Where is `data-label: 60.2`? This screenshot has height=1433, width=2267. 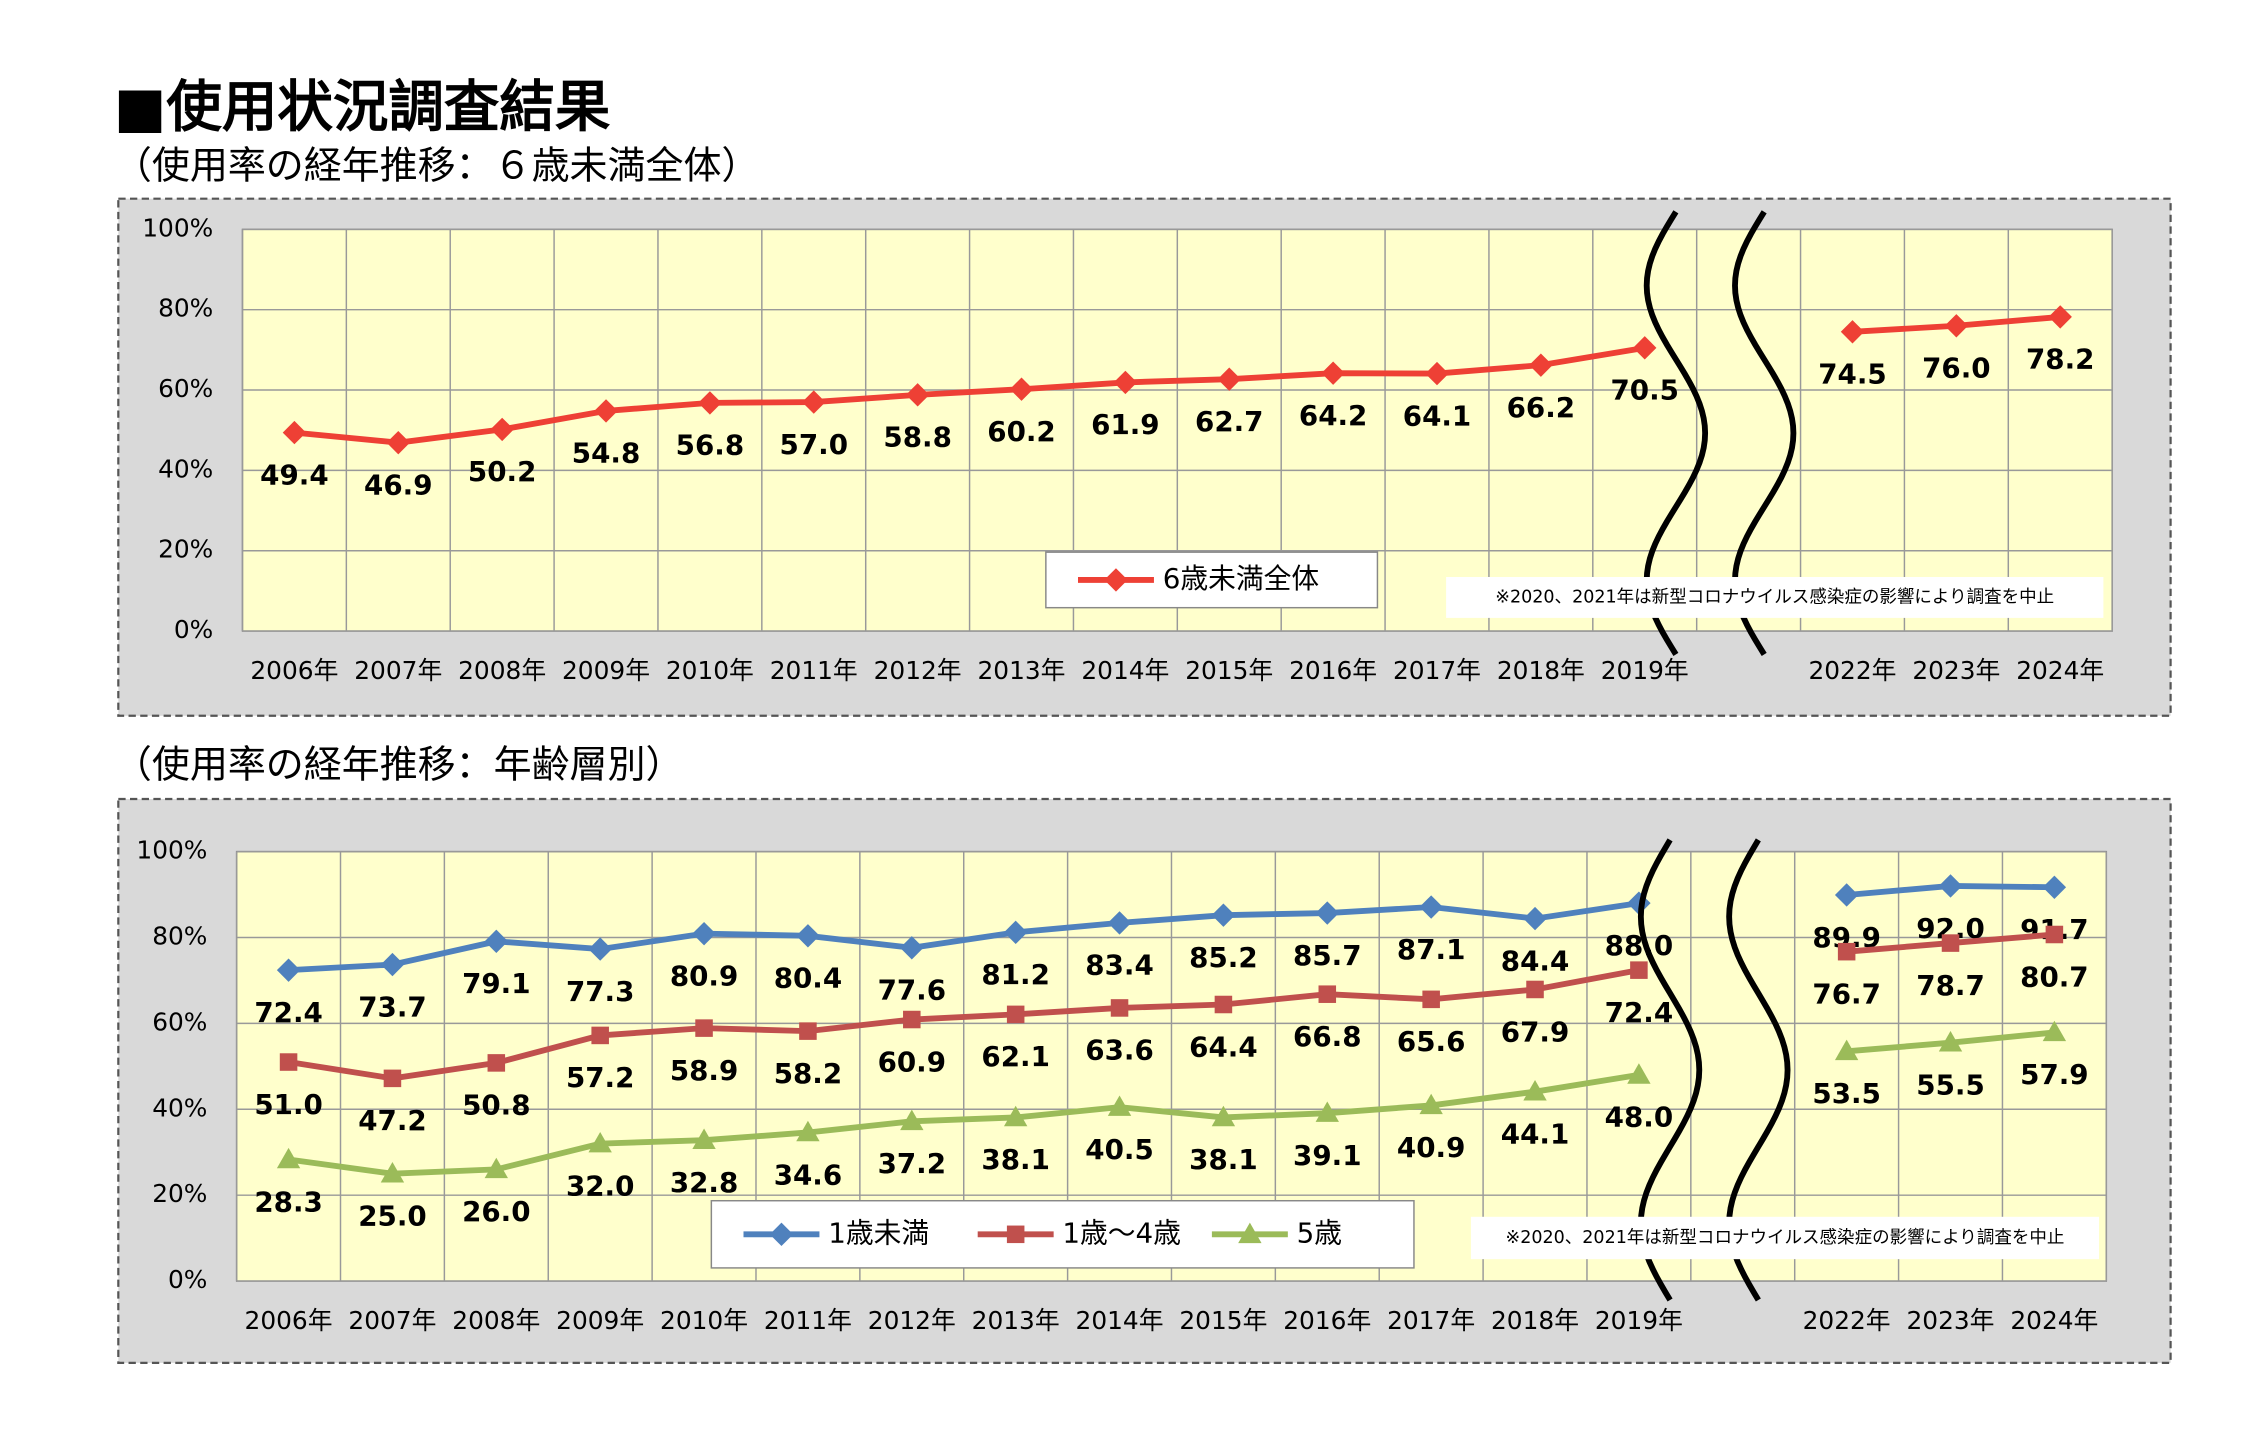 data-label: 60.2 is located at coordinates (1021, 431).